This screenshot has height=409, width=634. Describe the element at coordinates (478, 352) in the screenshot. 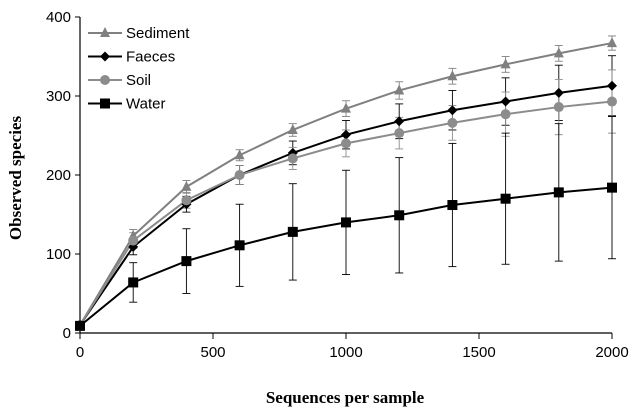

I see `x-tick-label: 1500` at that location.